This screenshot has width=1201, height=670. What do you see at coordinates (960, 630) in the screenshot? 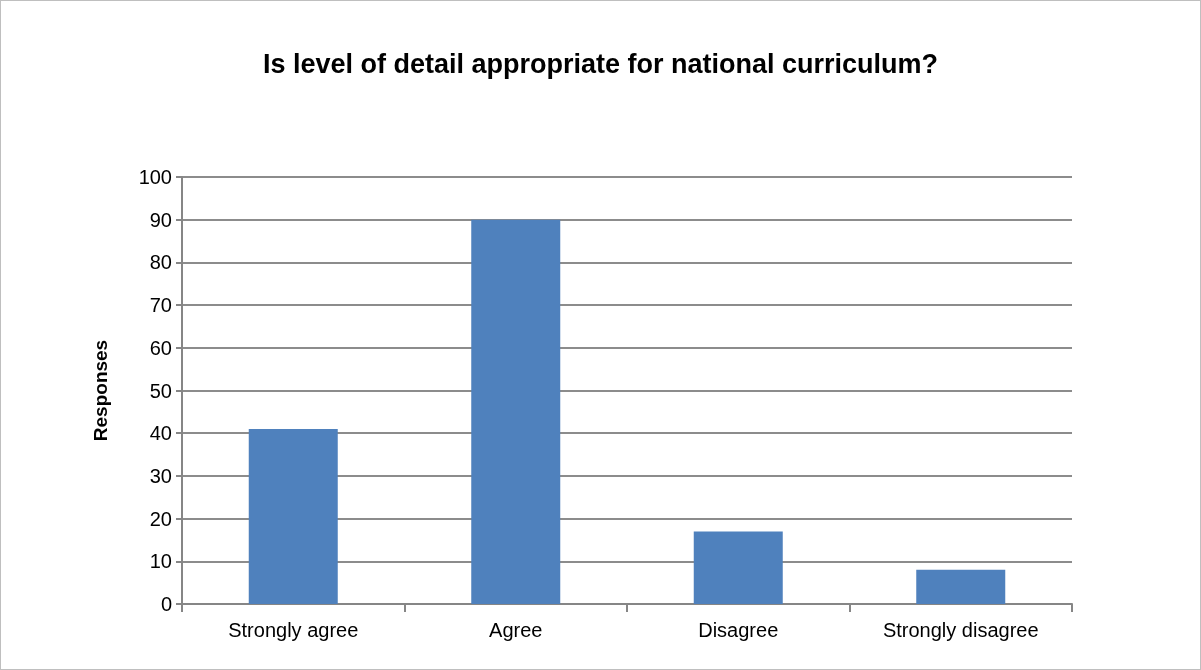
I see `x-tick-label: Strongly disagree` at bounding box center [960, 630].